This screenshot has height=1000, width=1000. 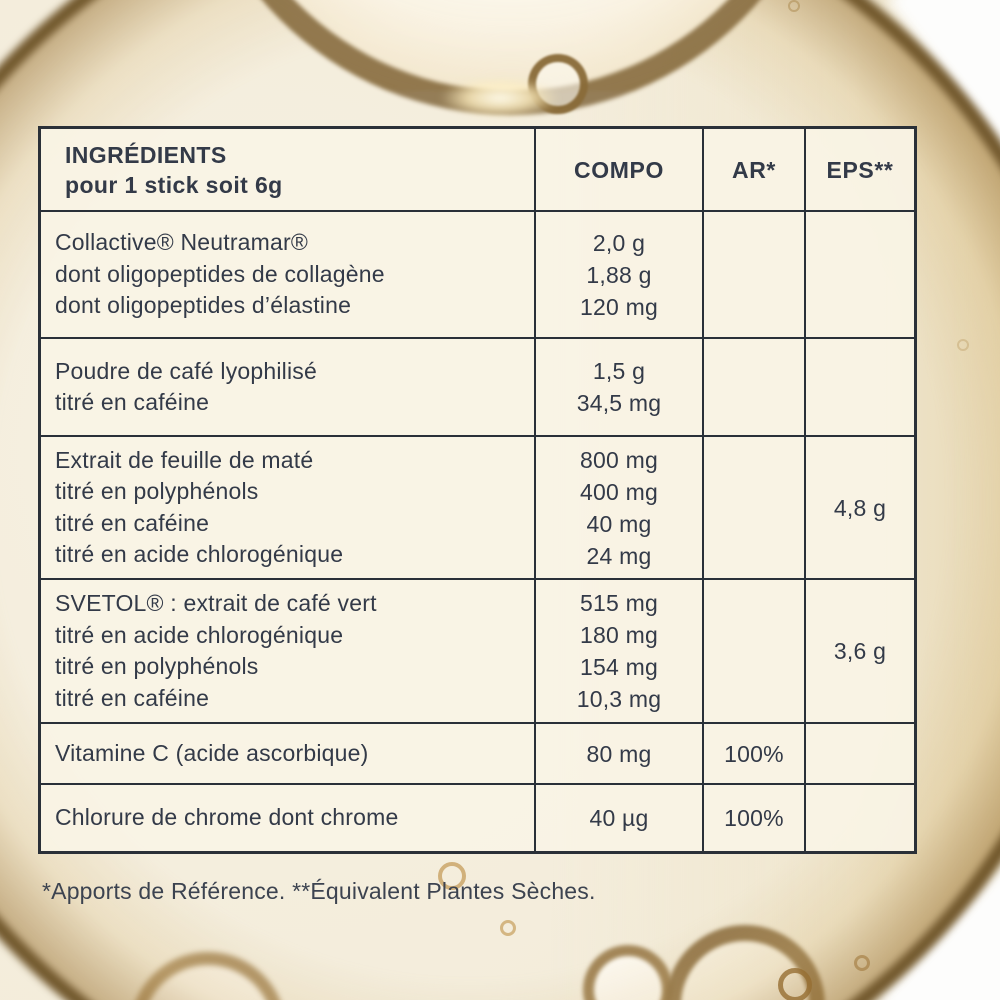 I want to click on ingredient-line: Extrait de feuille de maté, so click(x=184, y=459).